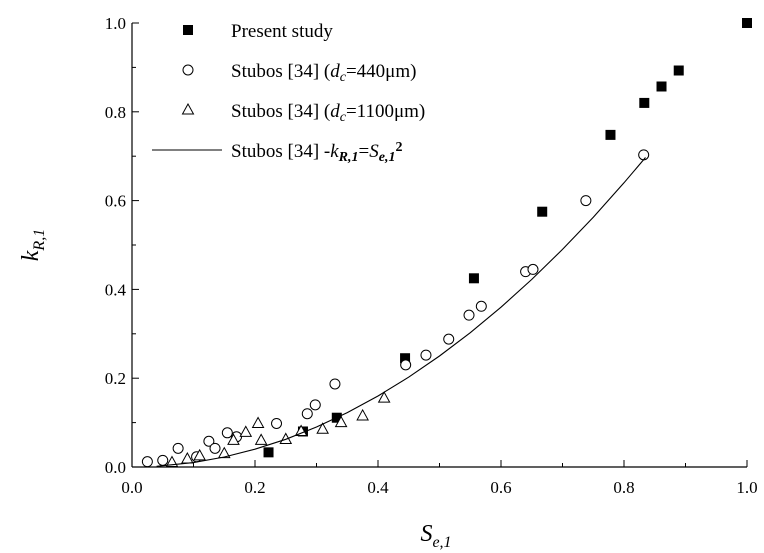  Describe the element at coordinates (378, 487) in the screenshot. I see `x-tick-label: 0.4` at that location.